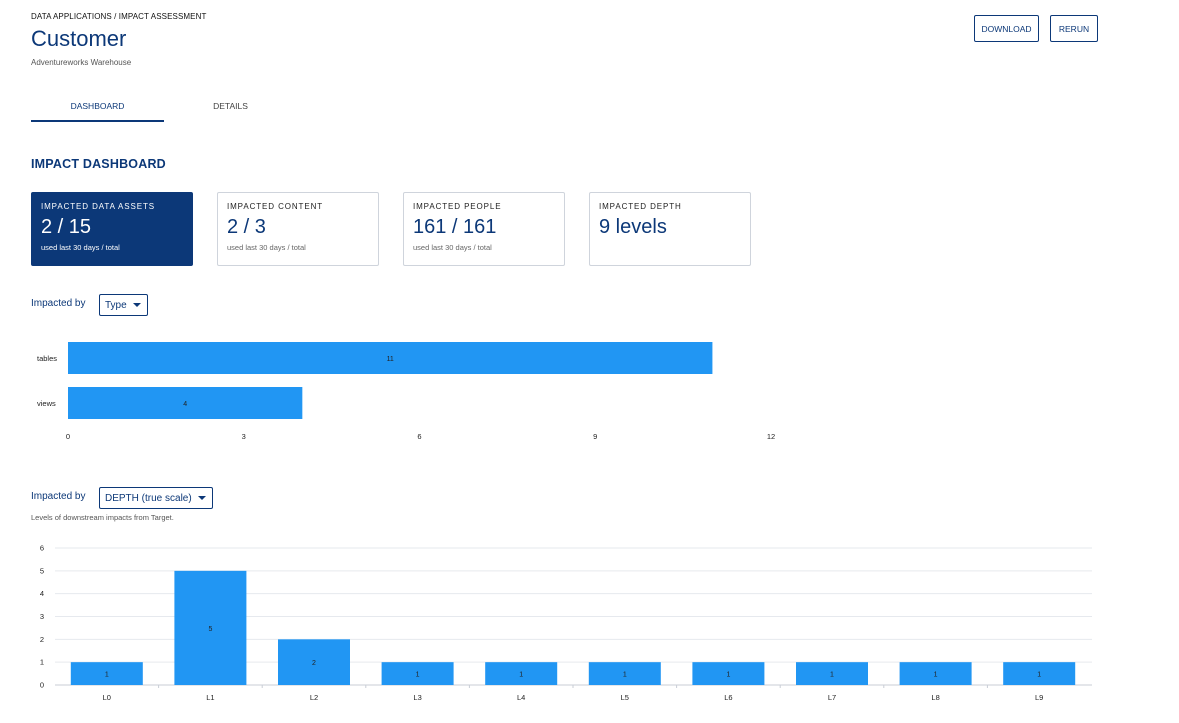 The image size is (1179, 723). I want to click on data-label: 5, so click(210, 629).